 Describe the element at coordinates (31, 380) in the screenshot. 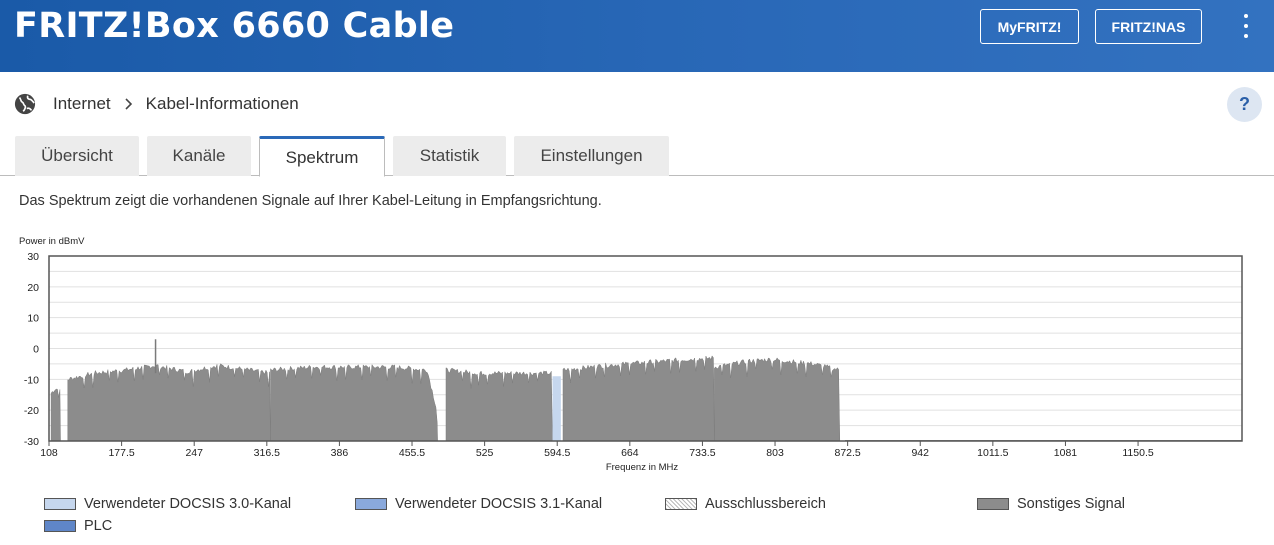

I see `y-tick-label: -10` at that location.